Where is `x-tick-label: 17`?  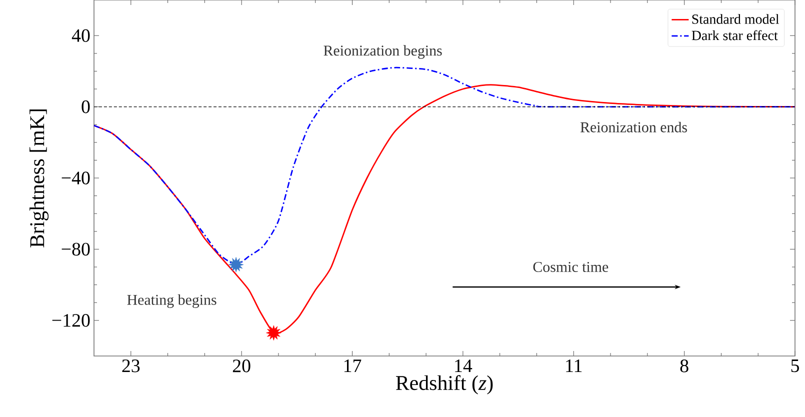 x-tick-label: 17 is located at coordinates (353, 366).